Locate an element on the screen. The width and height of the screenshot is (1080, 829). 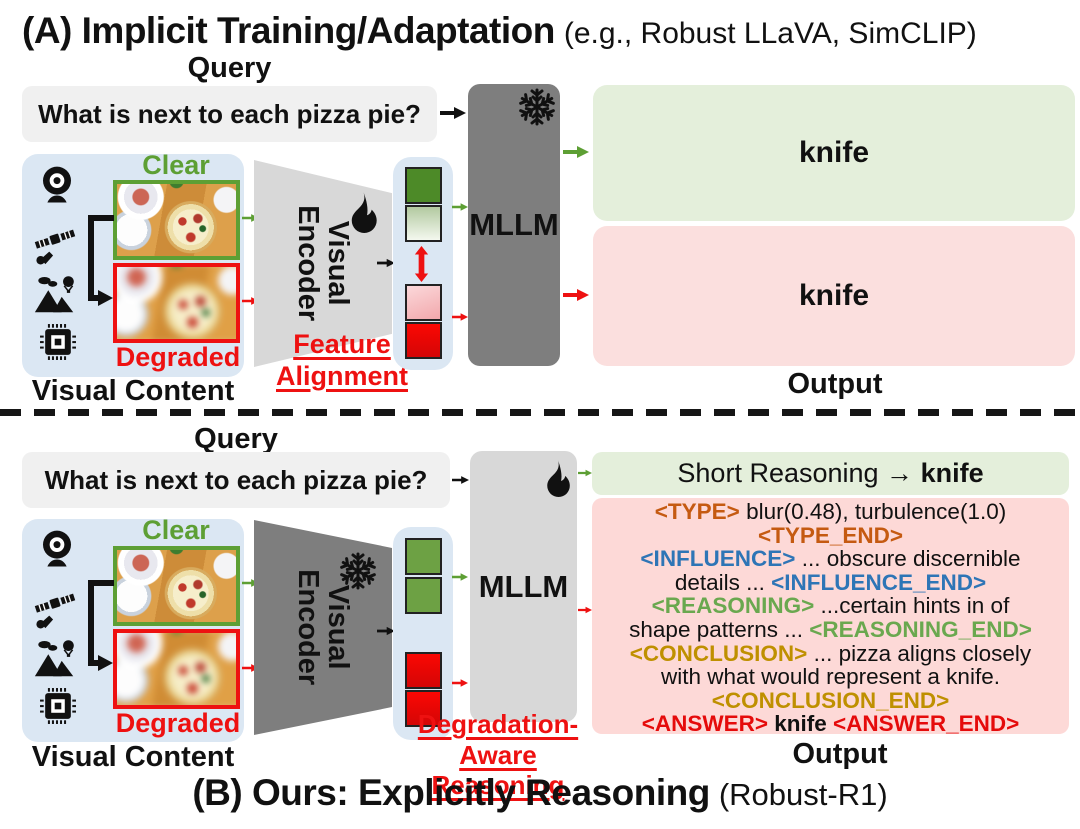
degraded-image-a is located at coordinates (176, 303).